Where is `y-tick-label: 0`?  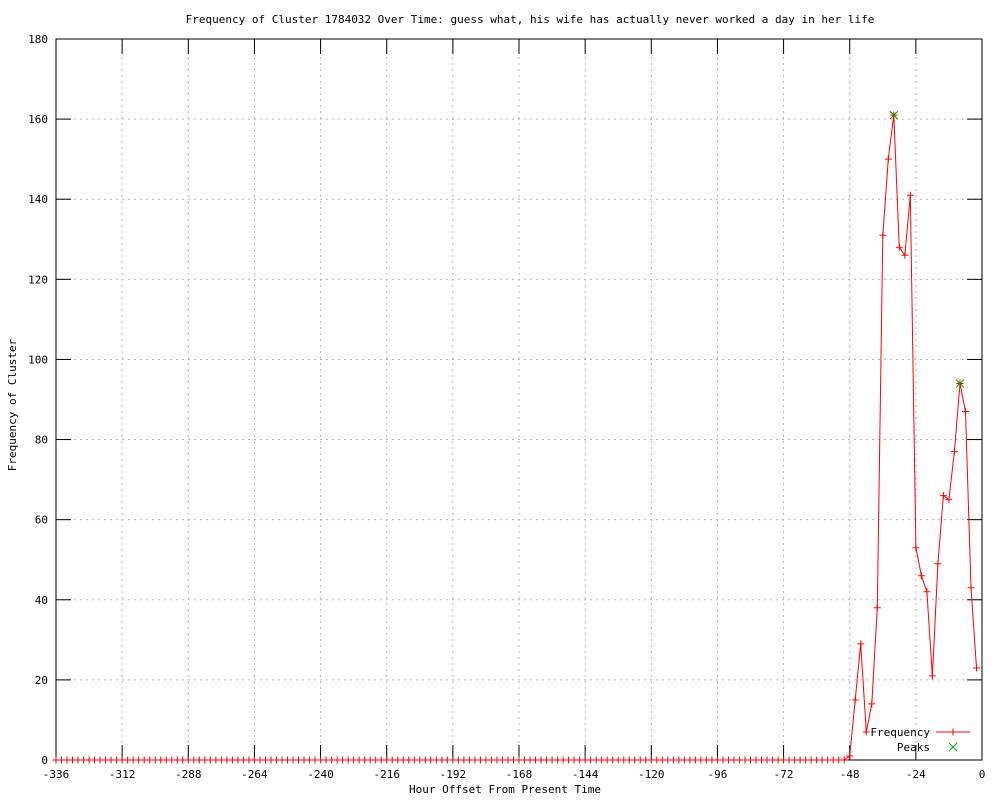 y-tick-label: 0 is located at coordinates (44, 760).